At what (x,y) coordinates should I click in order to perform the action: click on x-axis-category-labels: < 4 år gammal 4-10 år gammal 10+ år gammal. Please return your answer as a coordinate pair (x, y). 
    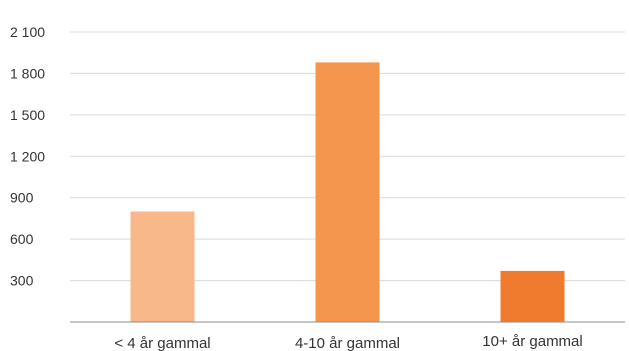
    Looking at the image, I should click on (348, 342).